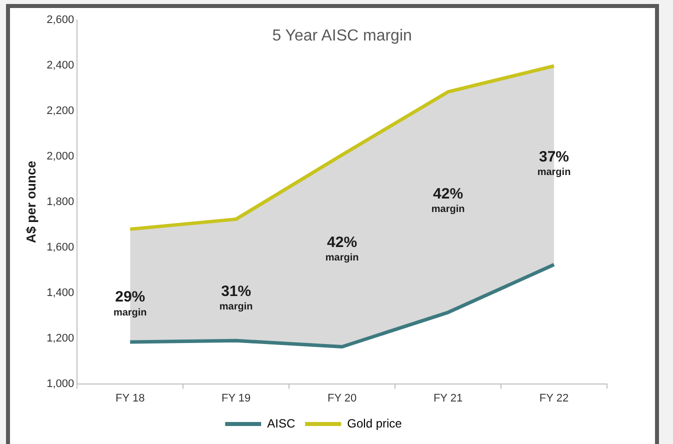 The image size is (673, 444). I want to click on x-tick-label: FY 18, so click(130, 398).